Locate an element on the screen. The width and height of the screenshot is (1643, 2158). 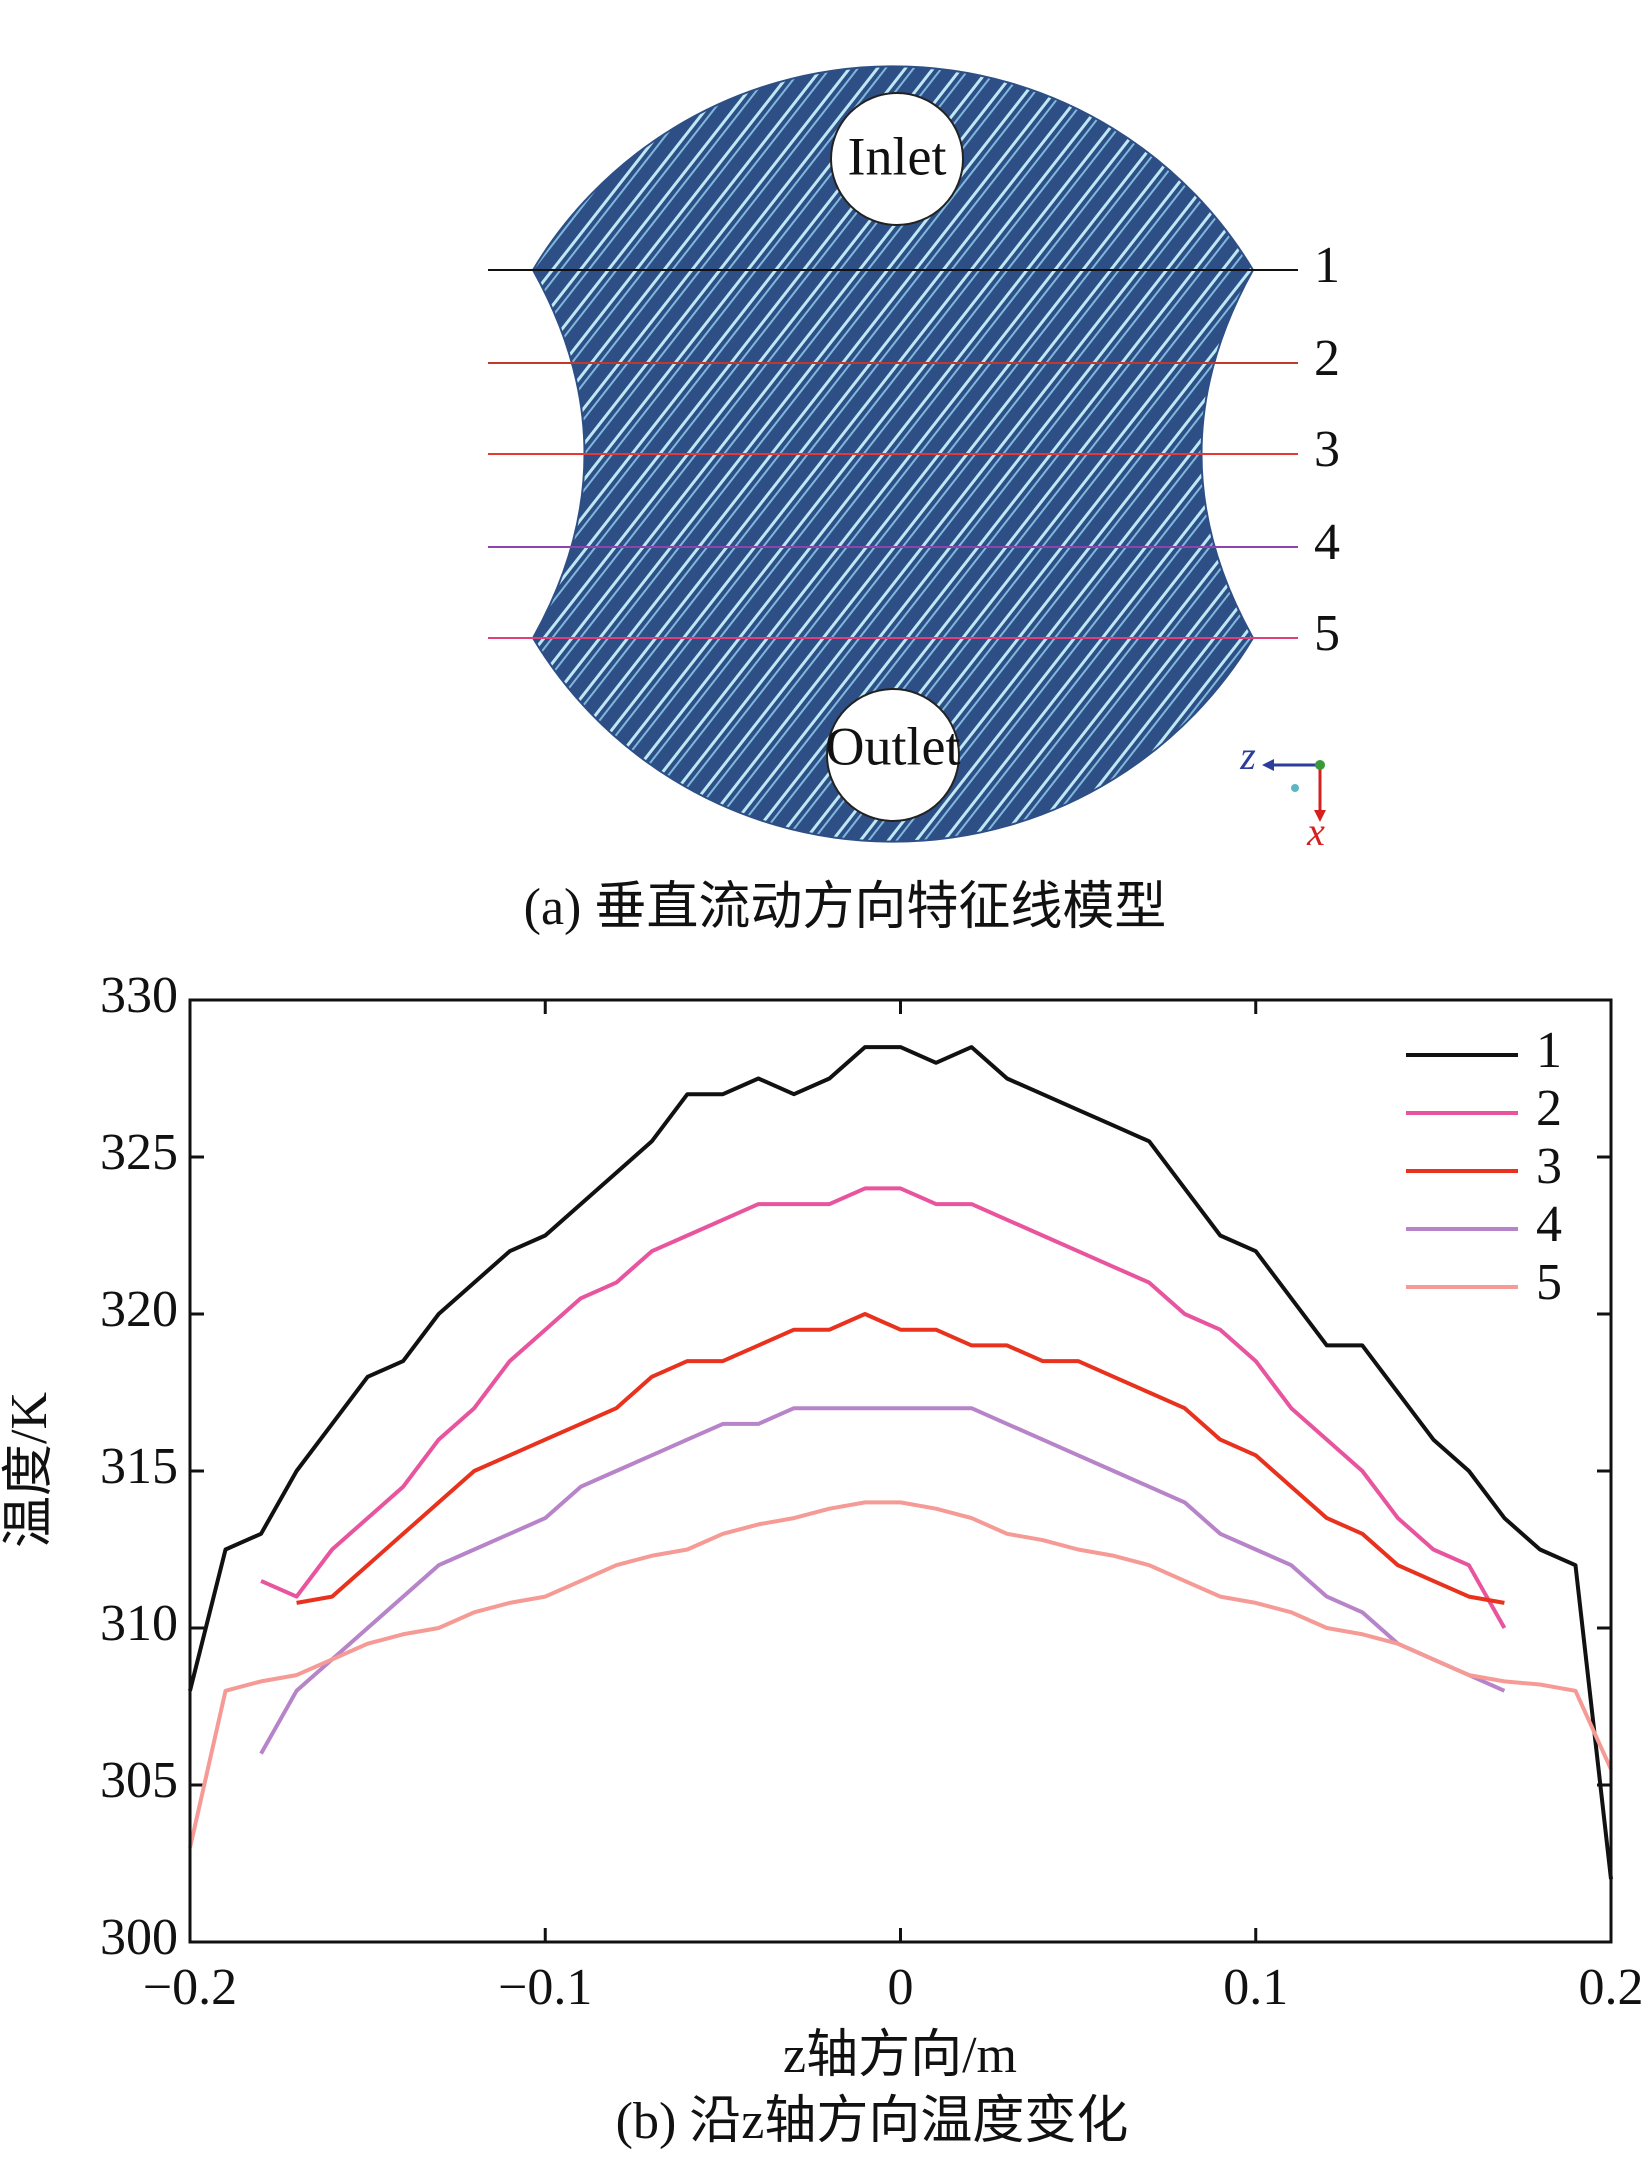
y-axis-title: 温度/K is located at coordinates (29, 1470).